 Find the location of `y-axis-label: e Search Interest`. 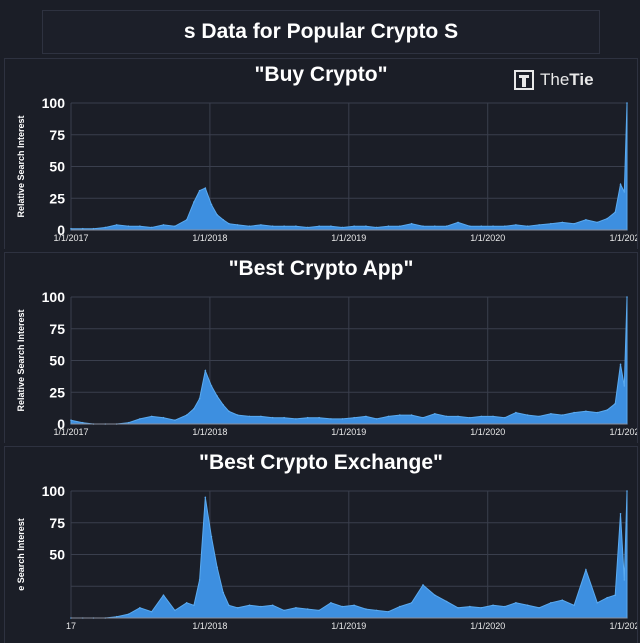

y-axis-label: e Search Interest is located at coordinates (21, 554).